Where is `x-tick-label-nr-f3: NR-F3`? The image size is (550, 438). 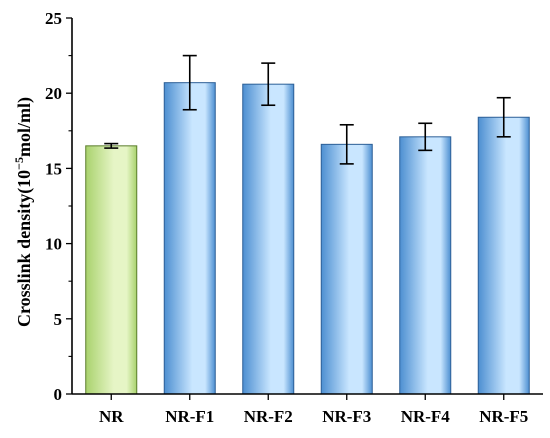
x-tick-label-nr-f3: NR-F3 is located at coordinates (346, 416).